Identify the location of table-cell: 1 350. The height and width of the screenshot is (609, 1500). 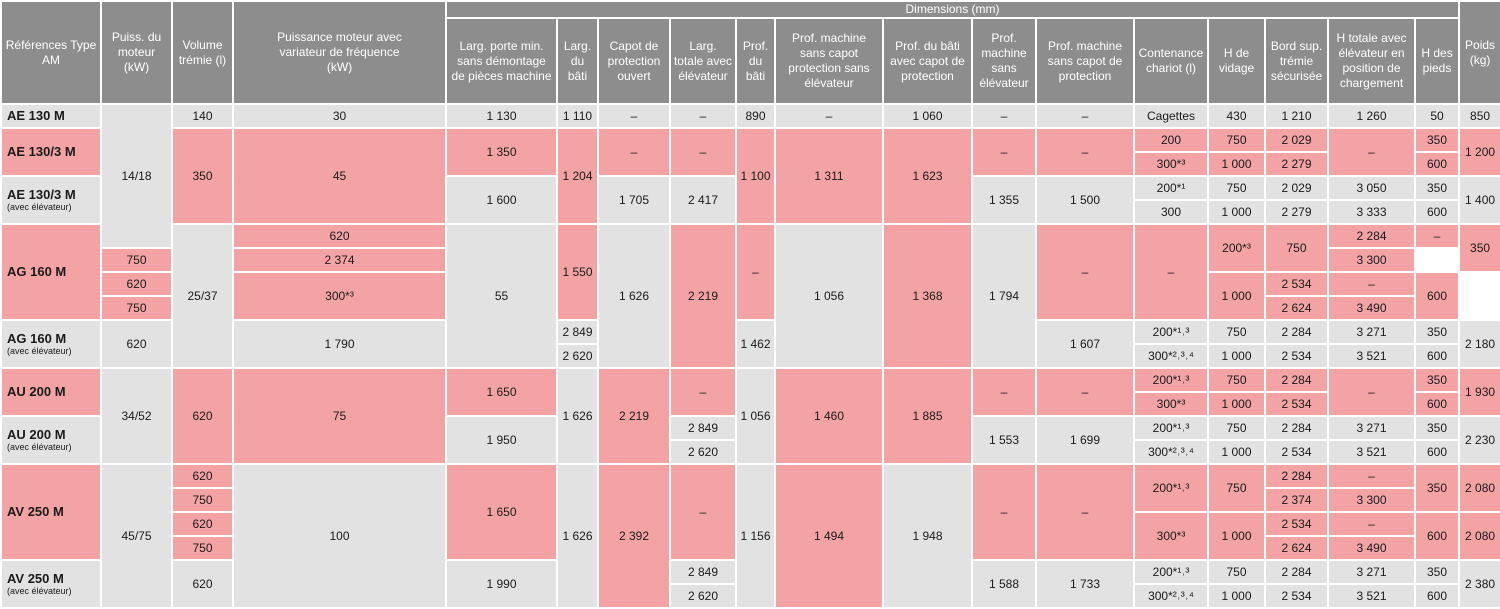
(501, 152).